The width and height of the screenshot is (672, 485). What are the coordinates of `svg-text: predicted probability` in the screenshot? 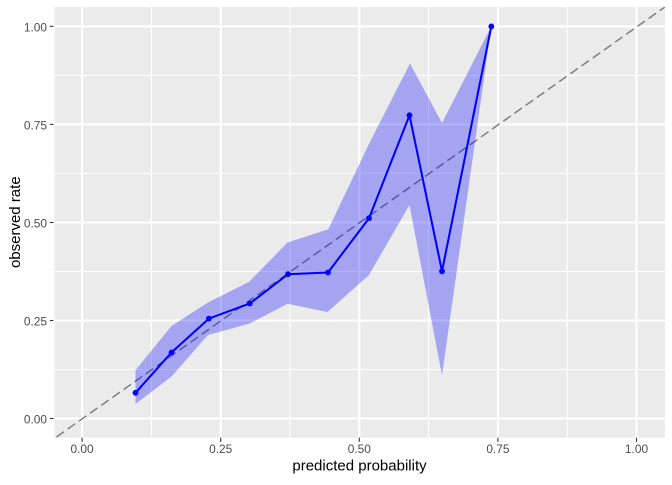 It's located at (359, 465).